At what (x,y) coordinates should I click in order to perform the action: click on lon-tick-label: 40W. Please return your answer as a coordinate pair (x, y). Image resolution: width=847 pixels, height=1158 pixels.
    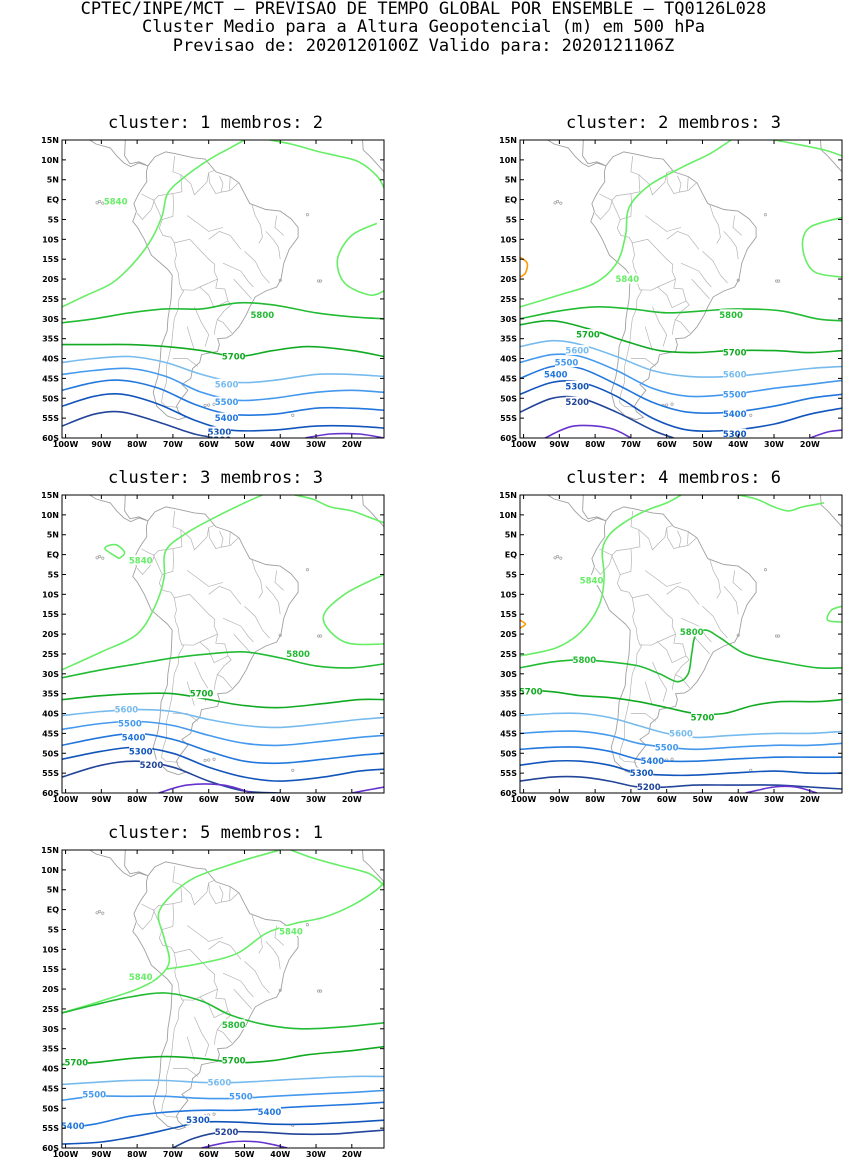
    Looking at the image, I should click on (280, 1154).